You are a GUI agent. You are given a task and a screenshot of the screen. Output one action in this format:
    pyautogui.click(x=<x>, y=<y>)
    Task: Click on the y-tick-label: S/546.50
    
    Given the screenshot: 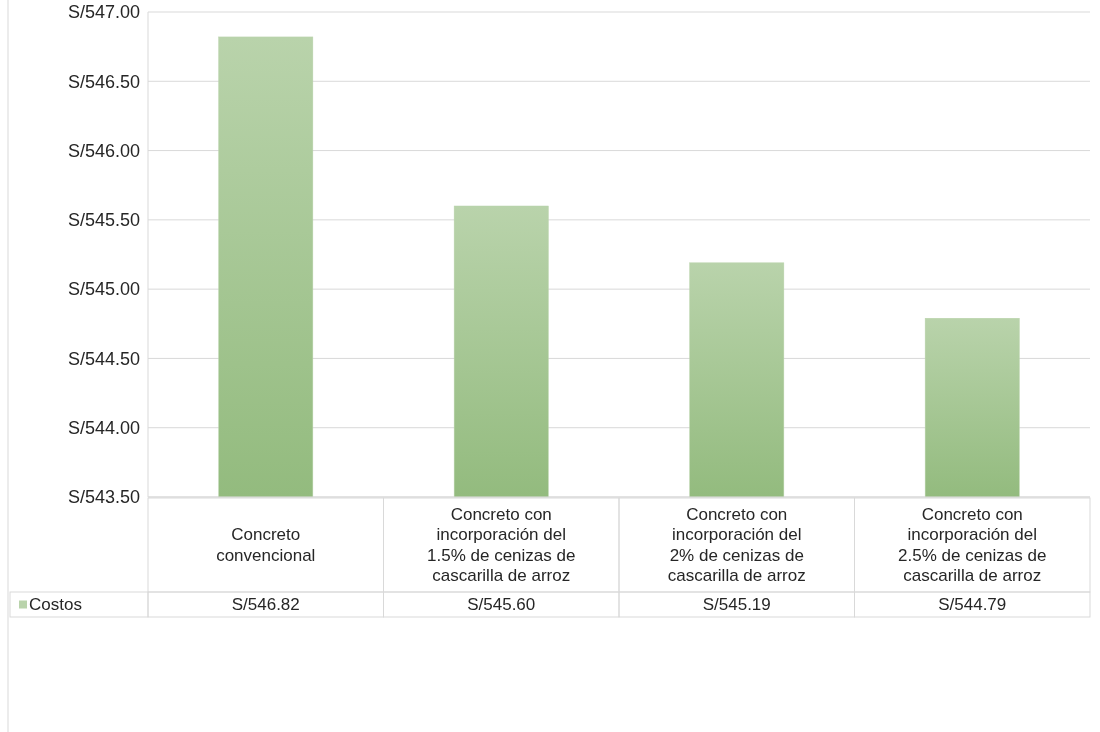 What is the action you would take?
    pyautogui.click(x=103, y=81)
    